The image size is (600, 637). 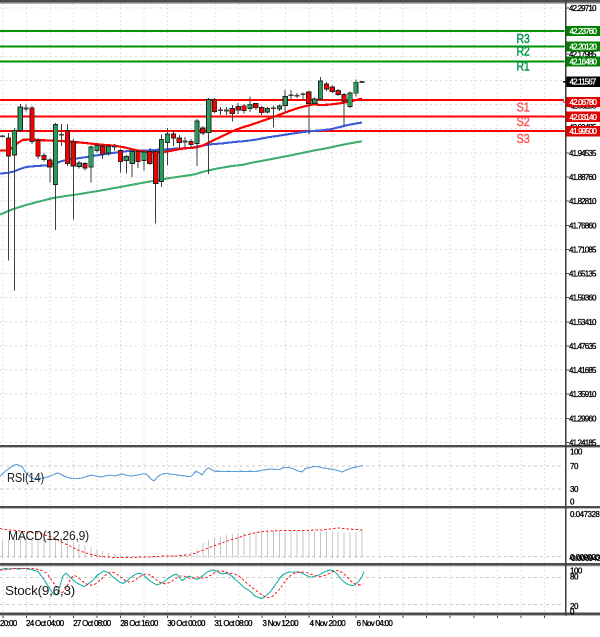 What do you see at coordinates (583, 322) in the screenshot?
I see `svg-text: 41.53410` at bounding box center [583, 322].